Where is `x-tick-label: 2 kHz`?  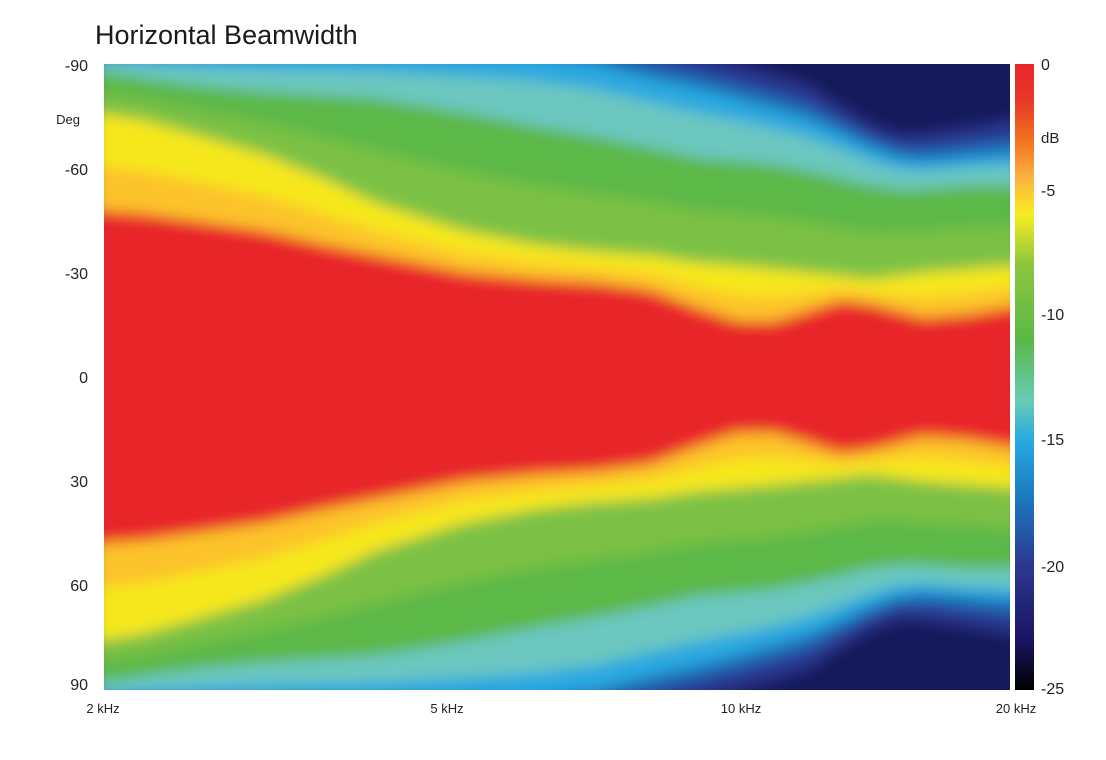 x-tick-label: 2 kHz is located at coordinates (103, 708).